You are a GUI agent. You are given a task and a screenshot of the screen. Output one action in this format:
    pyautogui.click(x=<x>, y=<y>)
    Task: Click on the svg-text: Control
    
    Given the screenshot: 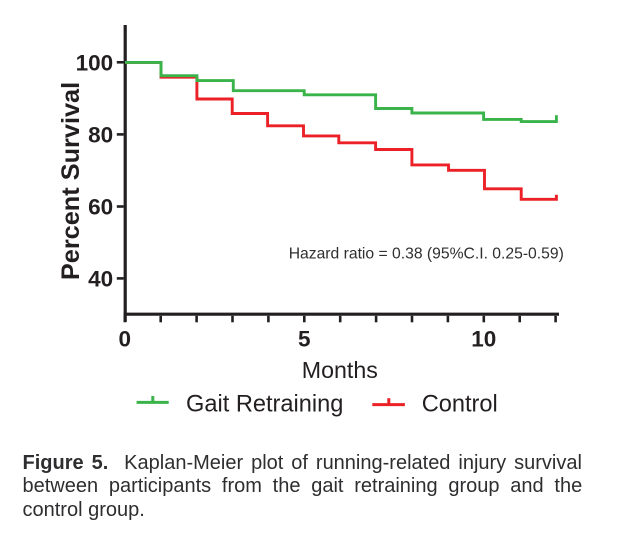 What is the action you would take?
    pyautogui.click(x=460, y=405)
    